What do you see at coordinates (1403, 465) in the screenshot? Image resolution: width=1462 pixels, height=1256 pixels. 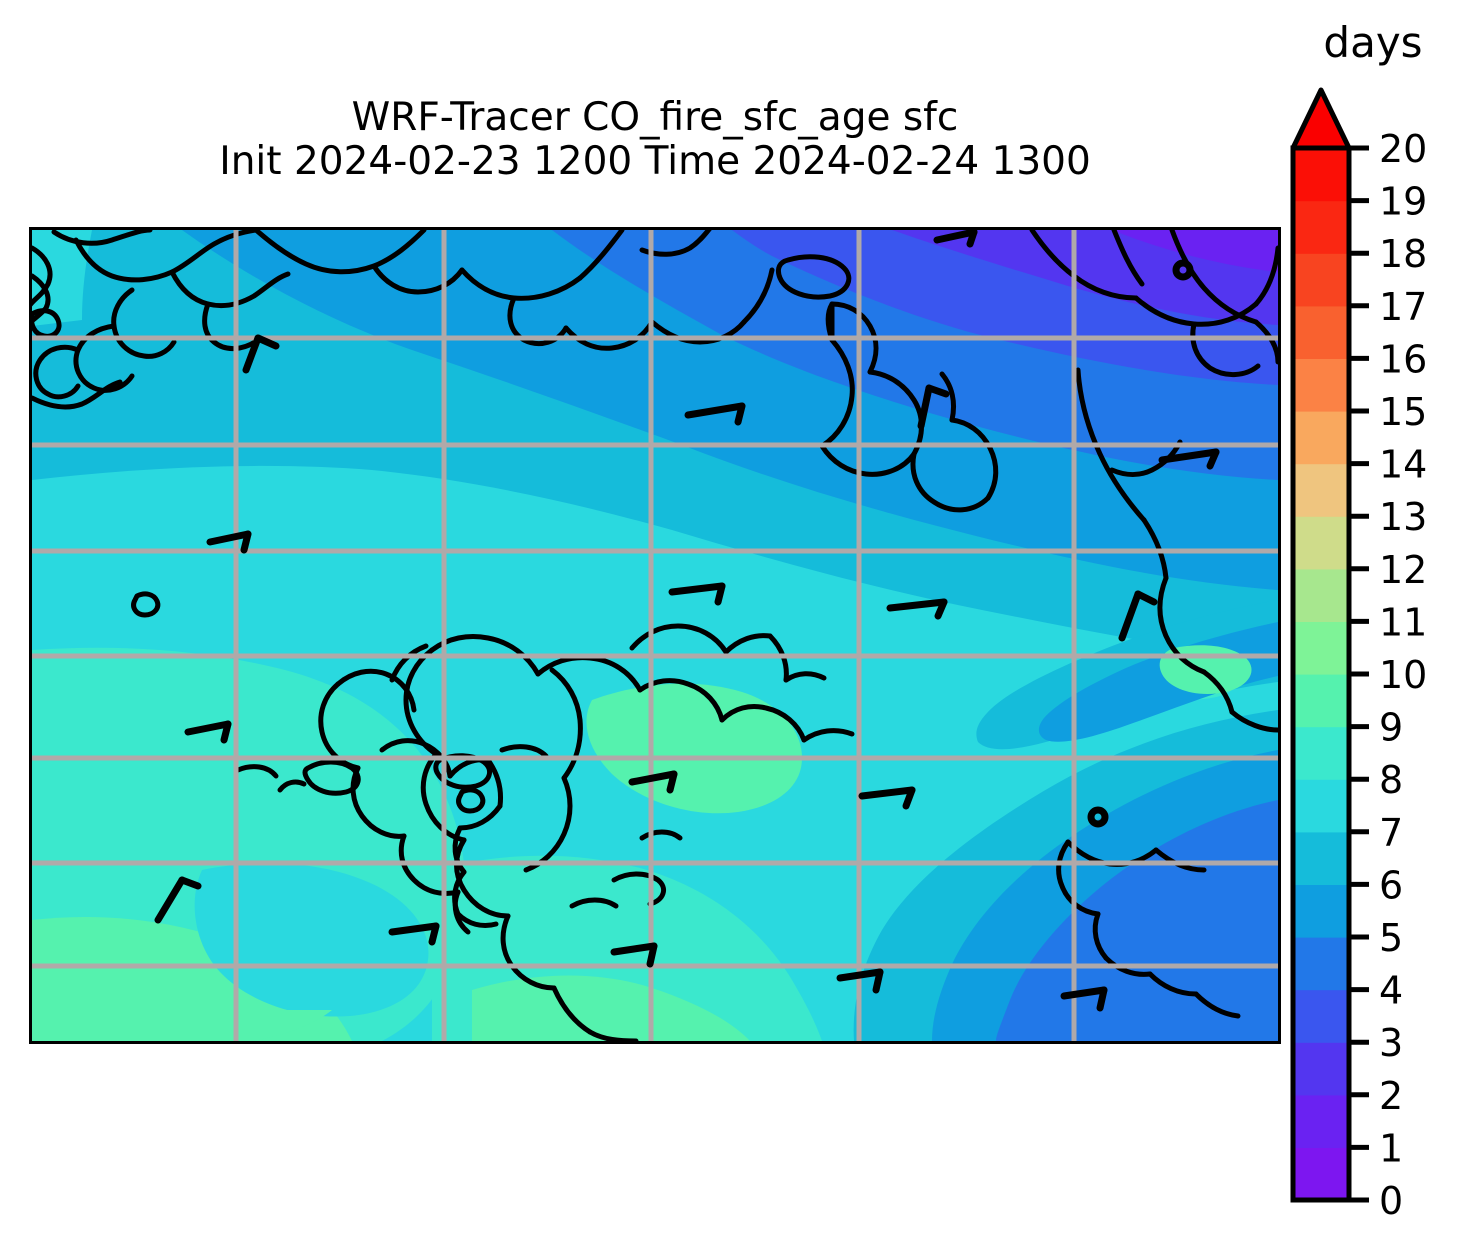 I see `colorbar-tick-label: 14` at bounding box center [1403, 465].